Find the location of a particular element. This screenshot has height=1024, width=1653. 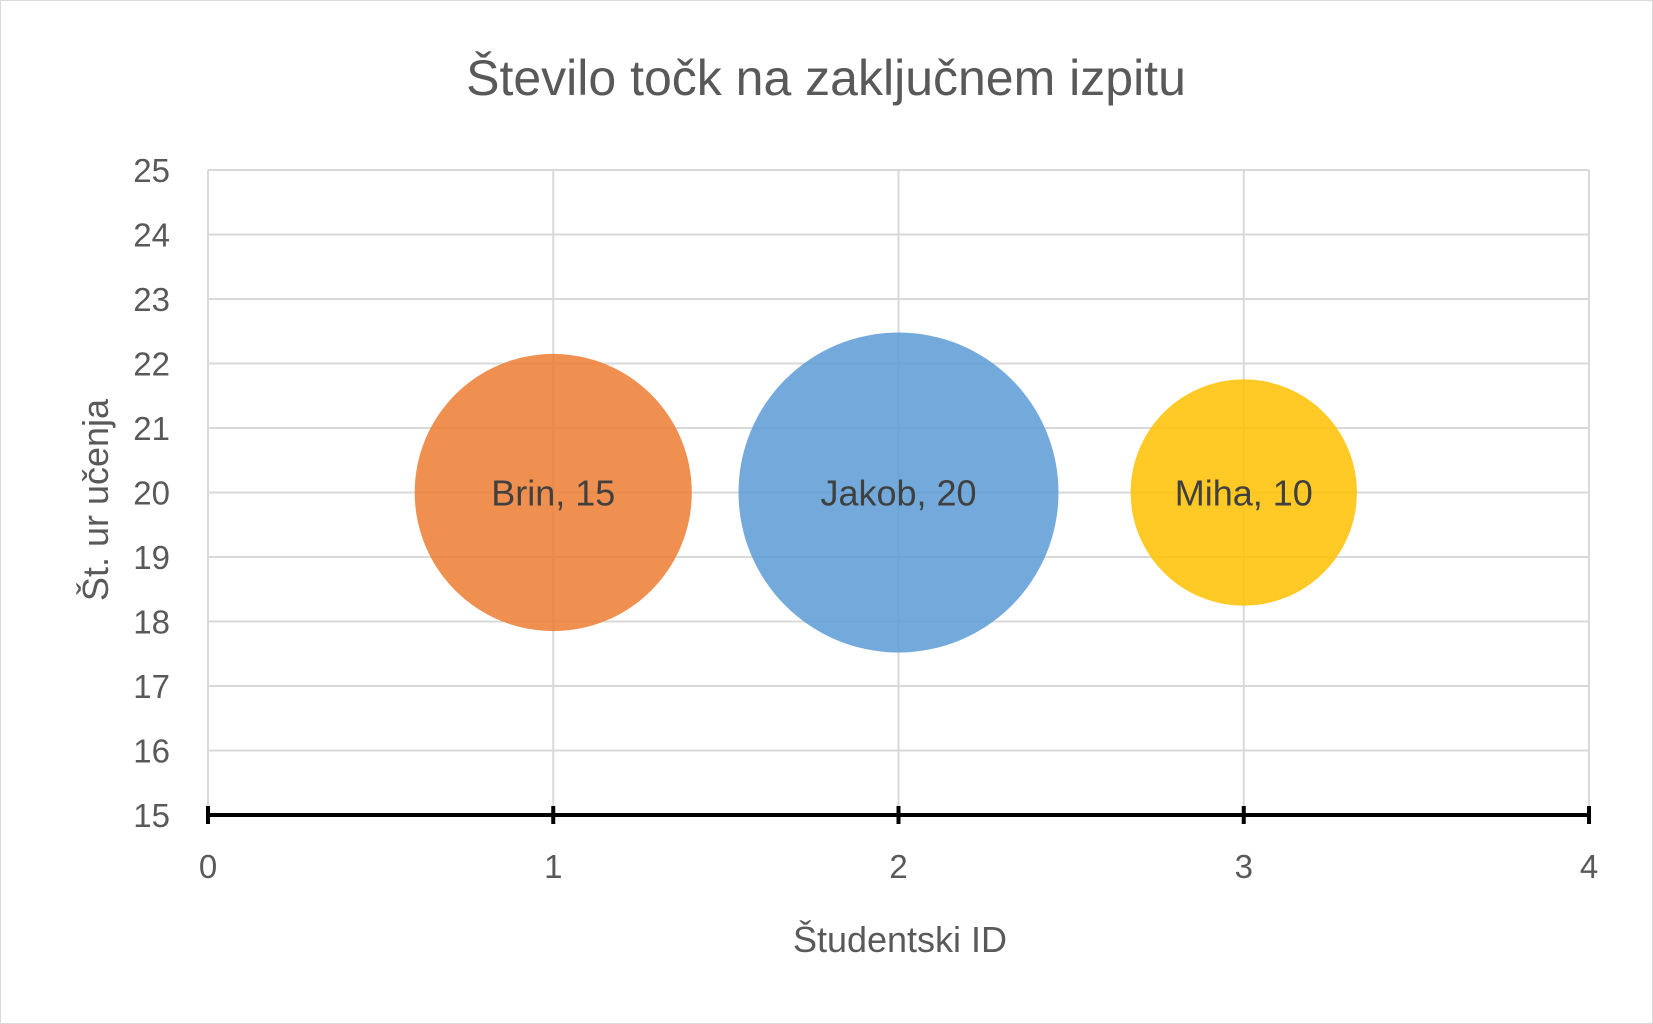

y-tick-label-24: 24 is located at coordinates (151, 235).